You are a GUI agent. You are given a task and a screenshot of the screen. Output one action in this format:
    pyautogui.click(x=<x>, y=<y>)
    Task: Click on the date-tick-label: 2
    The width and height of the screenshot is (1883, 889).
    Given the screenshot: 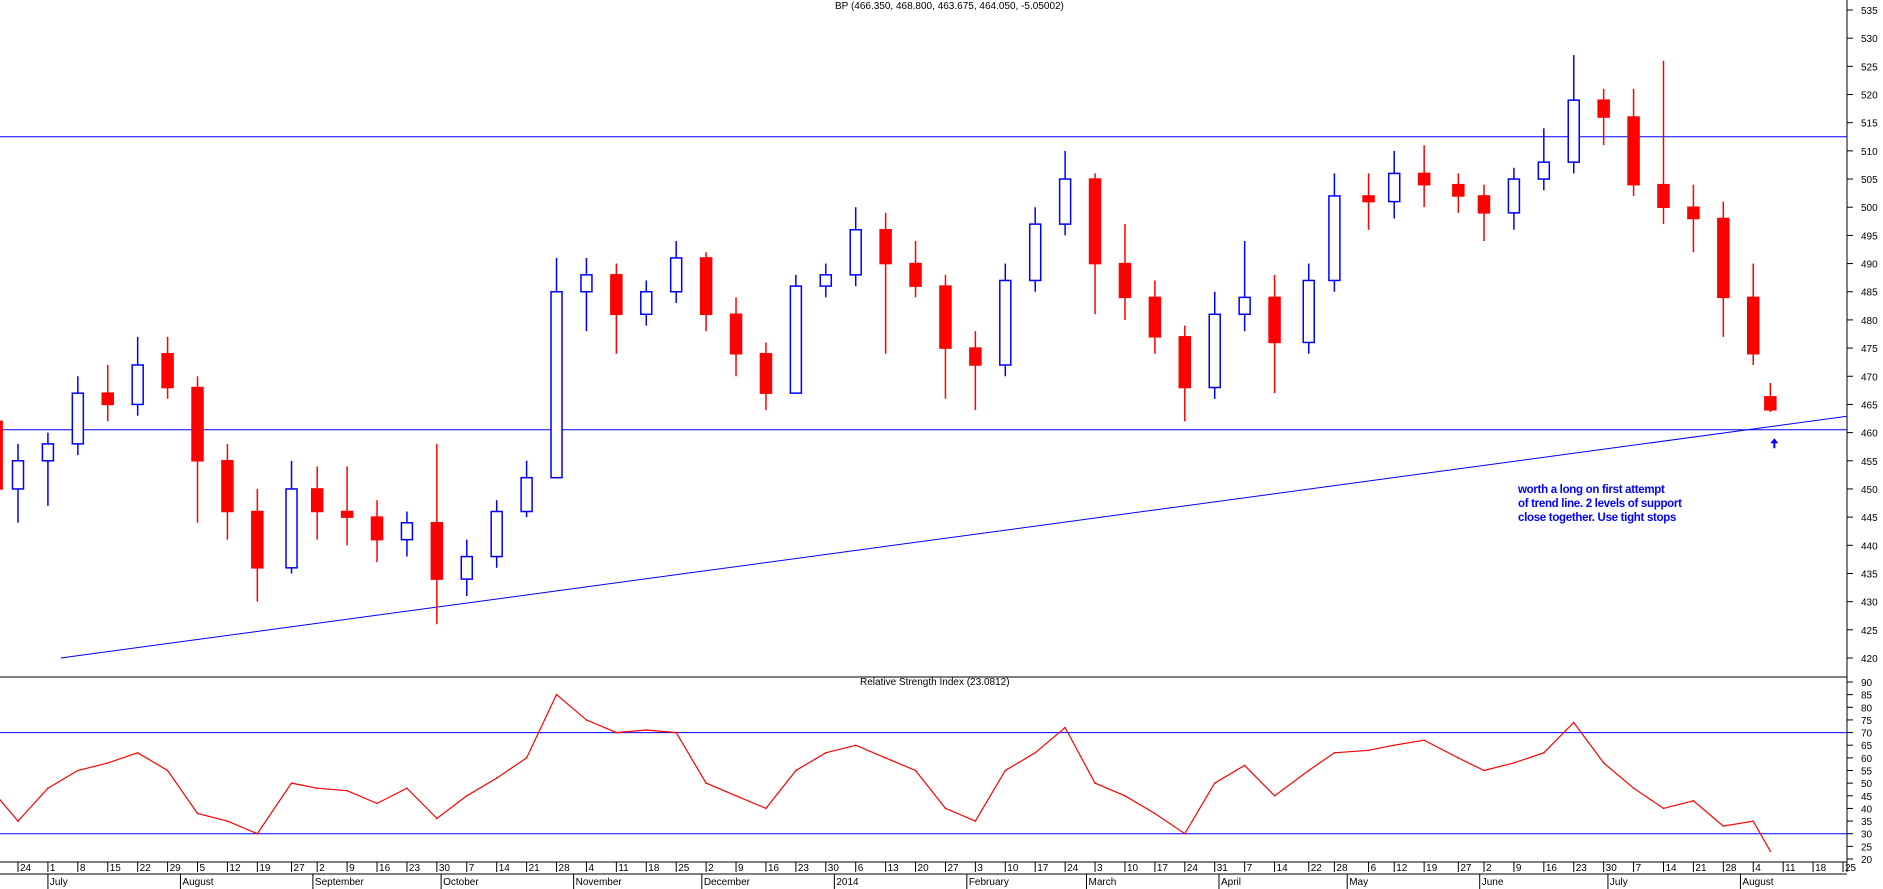 What is the action you would take?
    pyautogui.click(x=322, y=868)
    